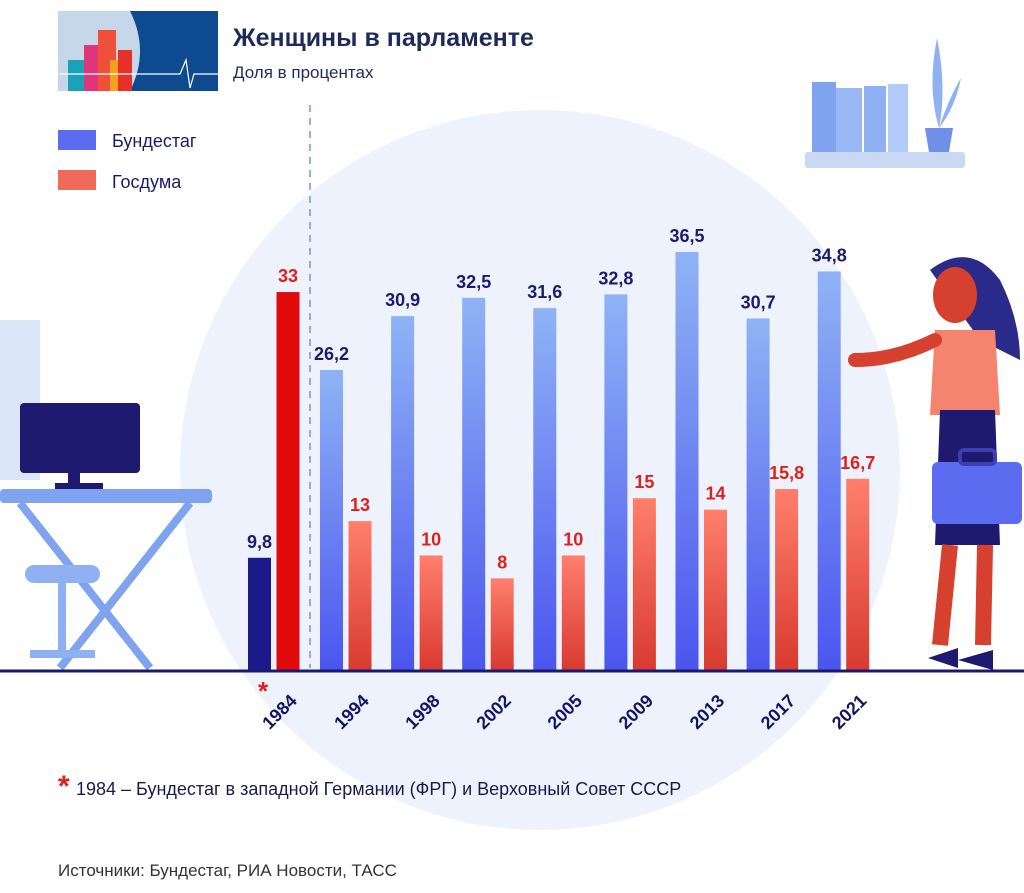  What do you see at coordinates (573, 539) in the screenshot?
I see `data-label-gosduma-2005: 10` at bounding box center [573, 539].